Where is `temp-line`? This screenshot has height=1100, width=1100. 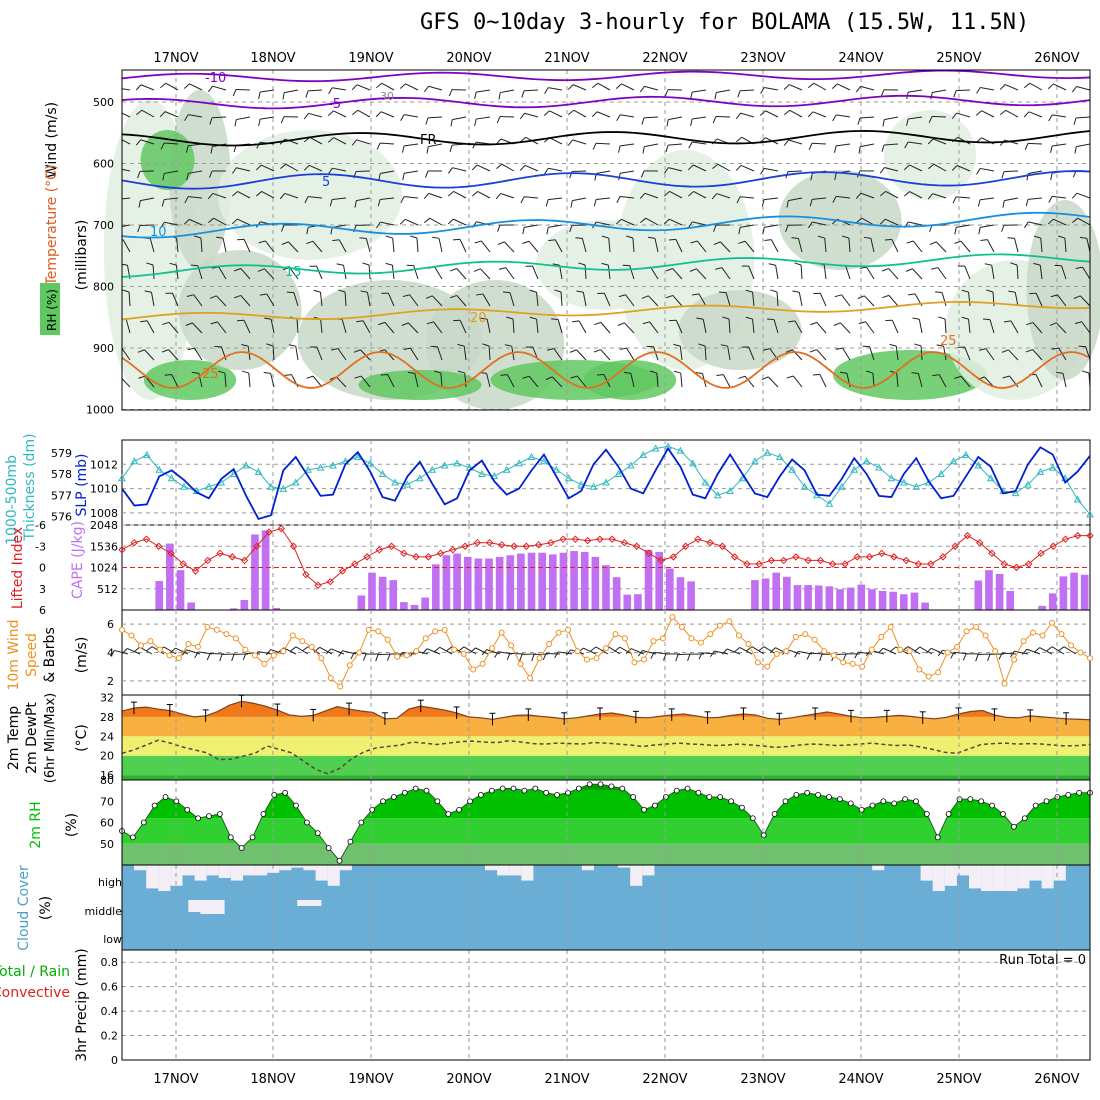 temp-line is located at coordinates (606, 710).